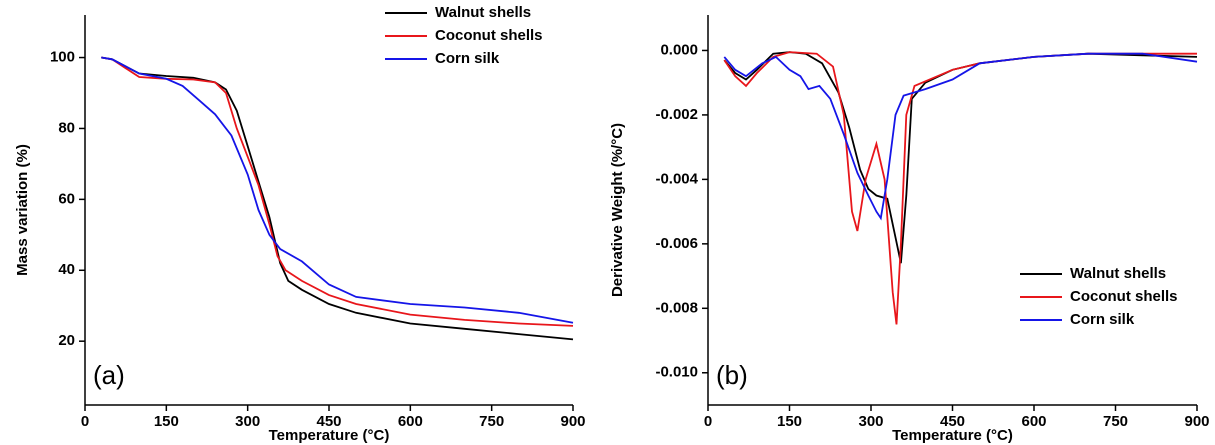  I want to click on y-axis-title: Mass variation (%), so click(22, 210).